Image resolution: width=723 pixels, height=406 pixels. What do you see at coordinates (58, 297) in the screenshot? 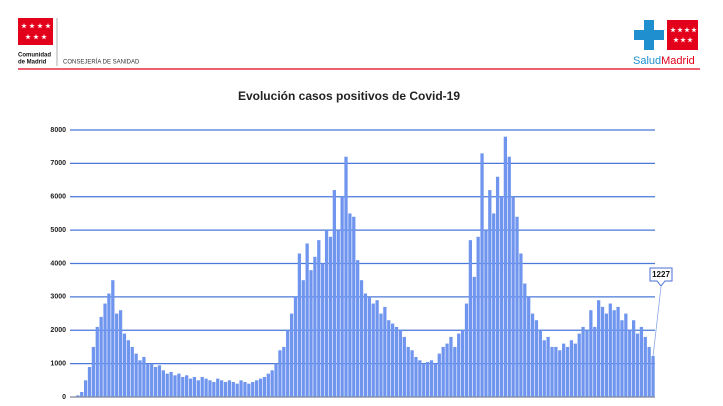
I see `y-tick-label: 3000` at bounding box center [58, 297].